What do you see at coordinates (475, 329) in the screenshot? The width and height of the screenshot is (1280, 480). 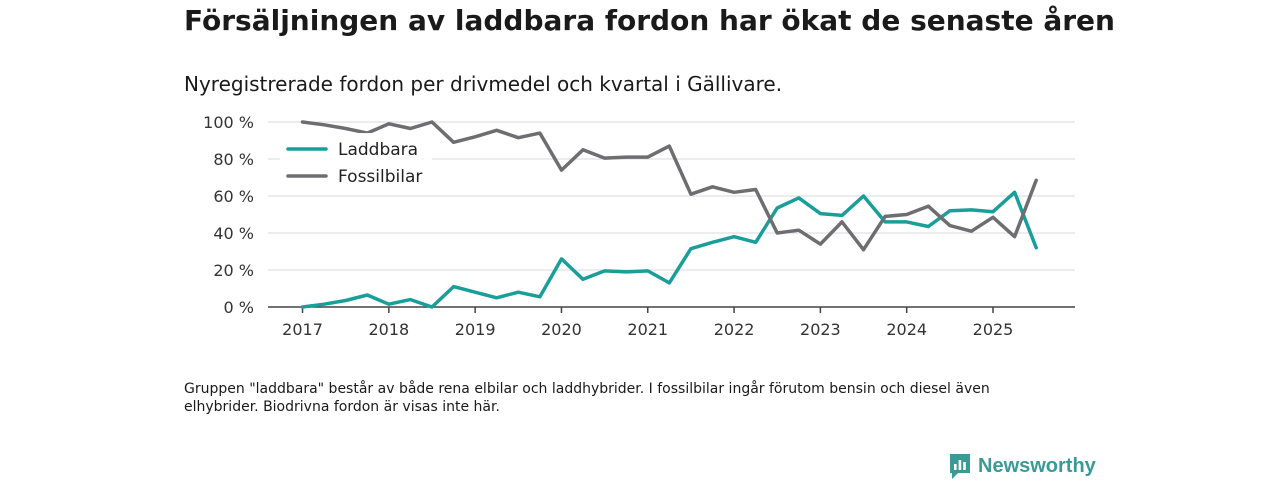 I see `x-tick-label: 2019` at bounding box center [475, 329].